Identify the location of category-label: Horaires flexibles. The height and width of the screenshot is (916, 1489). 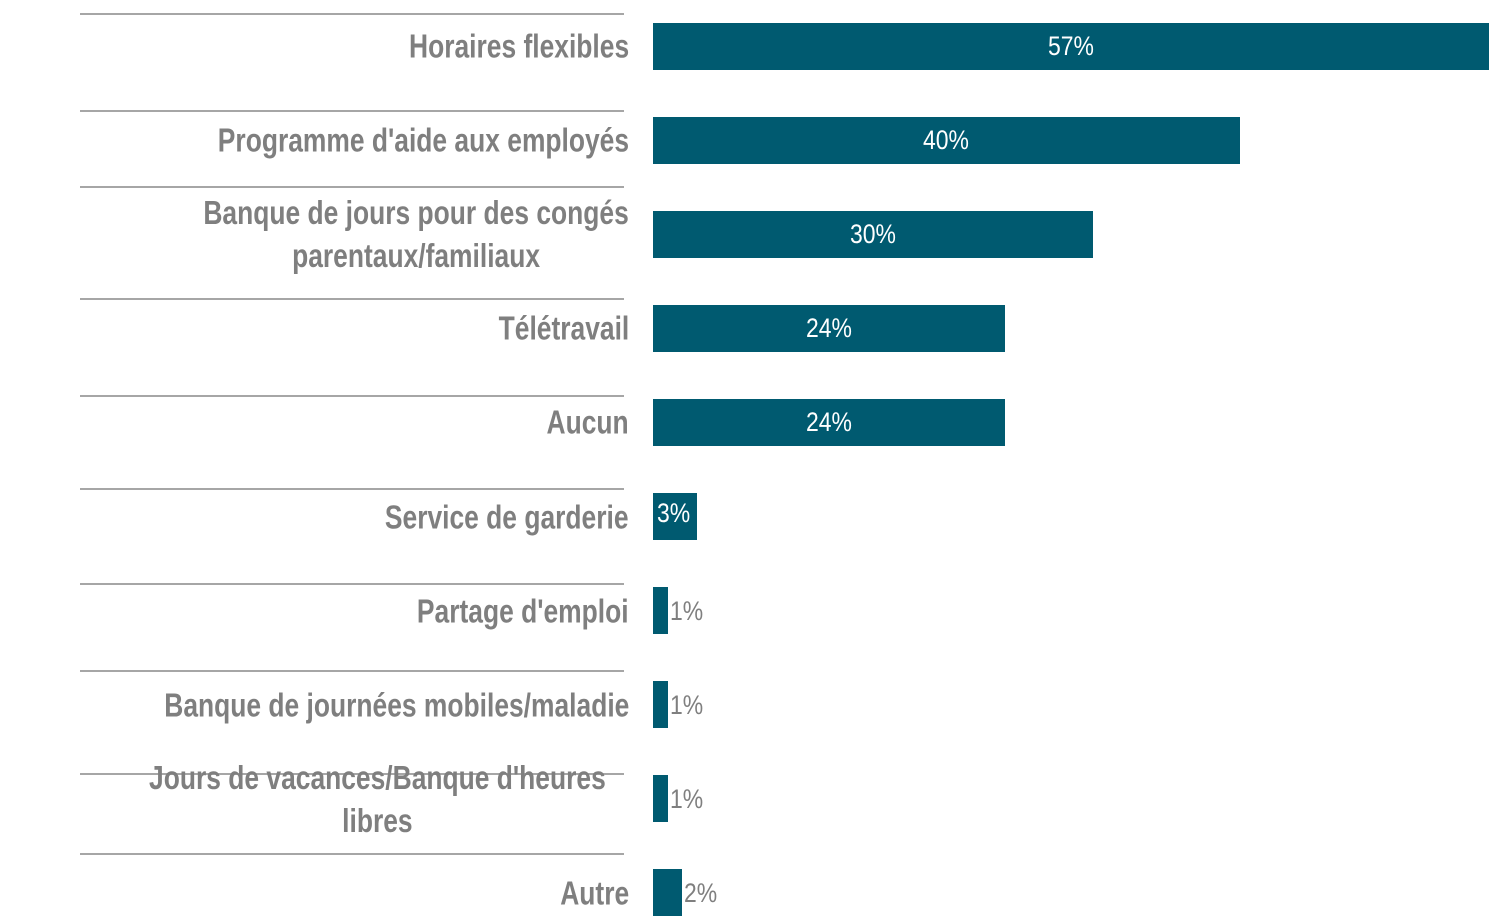
(518, 46).